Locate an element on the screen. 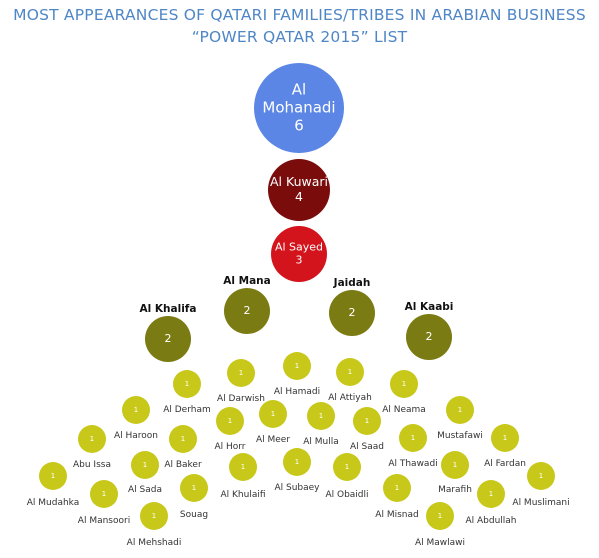 The width and height of the screenshot is (599, 558). bubble-value-al-darwish: 1 is located at coordinates (241, 373).